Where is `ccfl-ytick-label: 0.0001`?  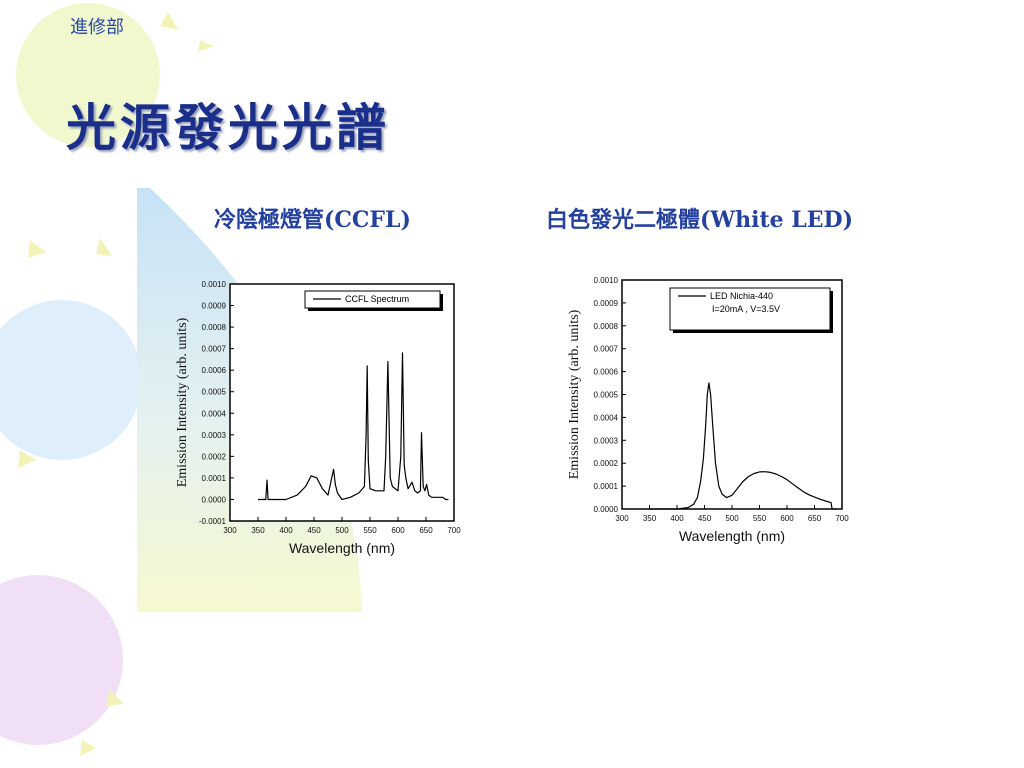 ccfl-ytick-label: 0.0001 is located at coordinates (214, 478).